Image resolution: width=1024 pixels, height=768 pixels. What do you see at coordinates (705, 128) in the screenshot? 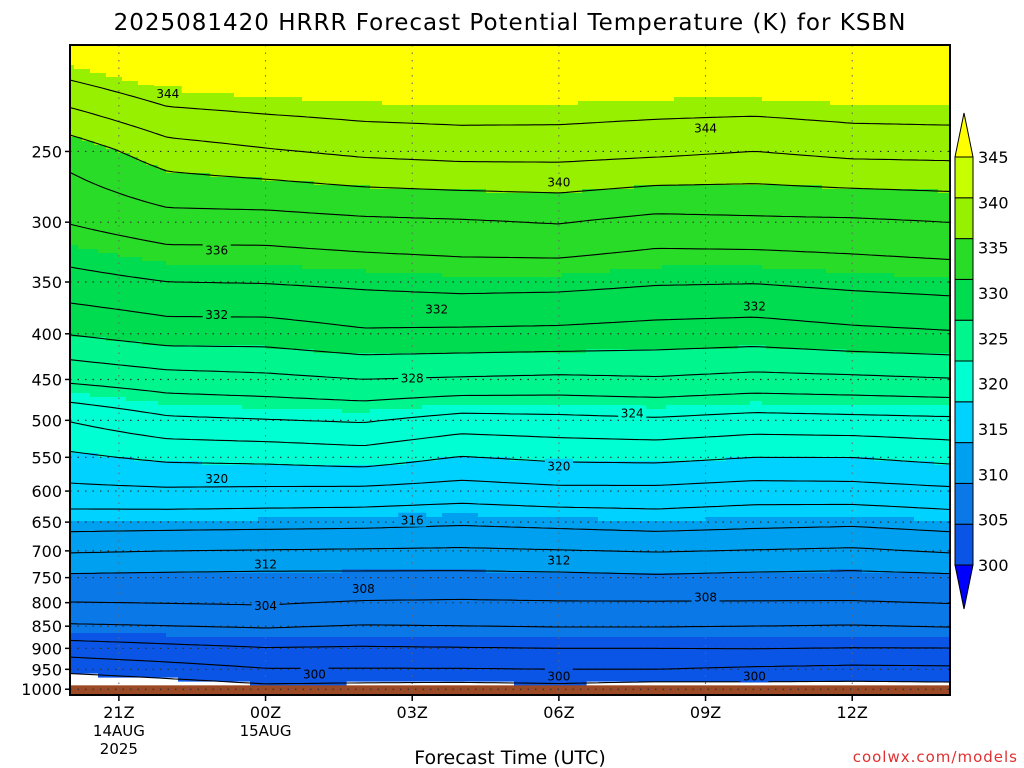
I see `contour-label: 344` at bounding box center [705, 128].